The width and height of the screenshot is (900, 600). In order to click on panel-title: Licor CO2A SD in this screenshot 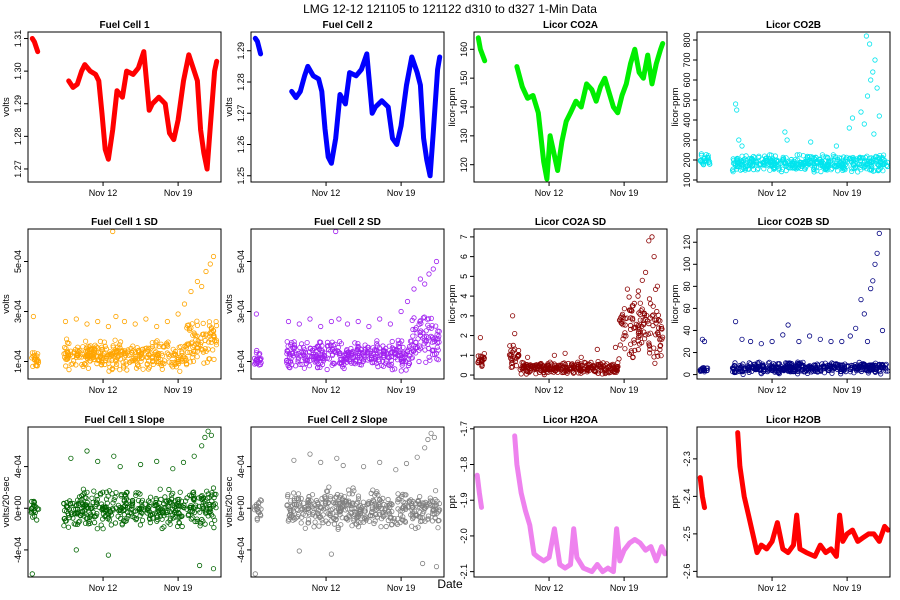, I will do `click(570, 222)`.